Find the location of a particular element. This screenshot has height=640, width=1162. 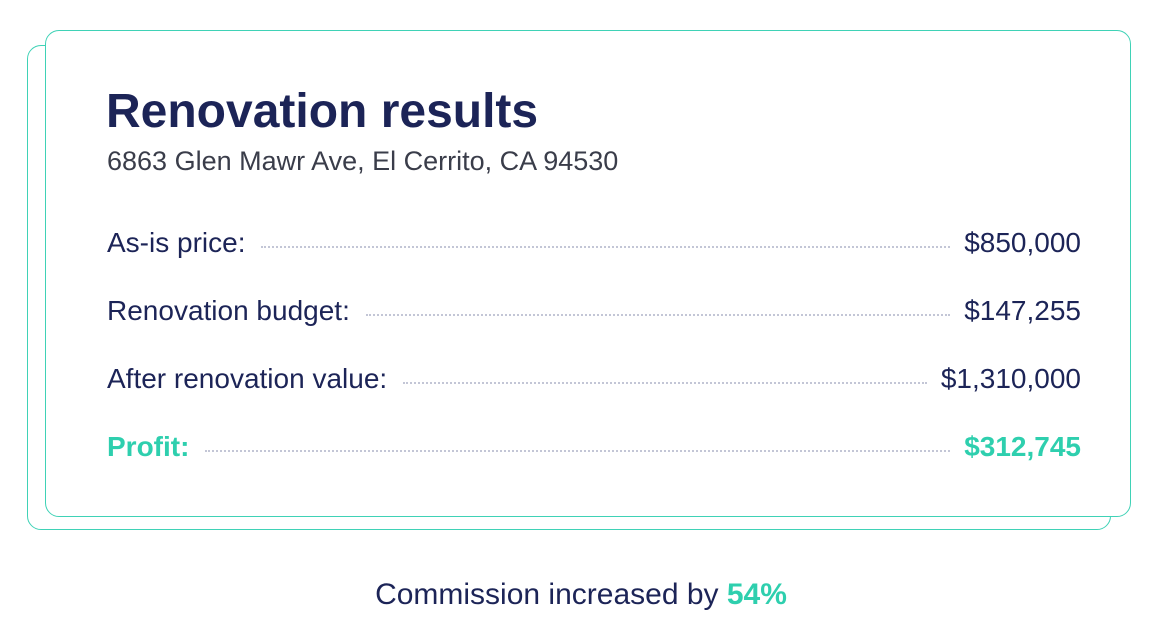

renovation-budget-label: Renovation budget: is located at coordinates (228, 310).